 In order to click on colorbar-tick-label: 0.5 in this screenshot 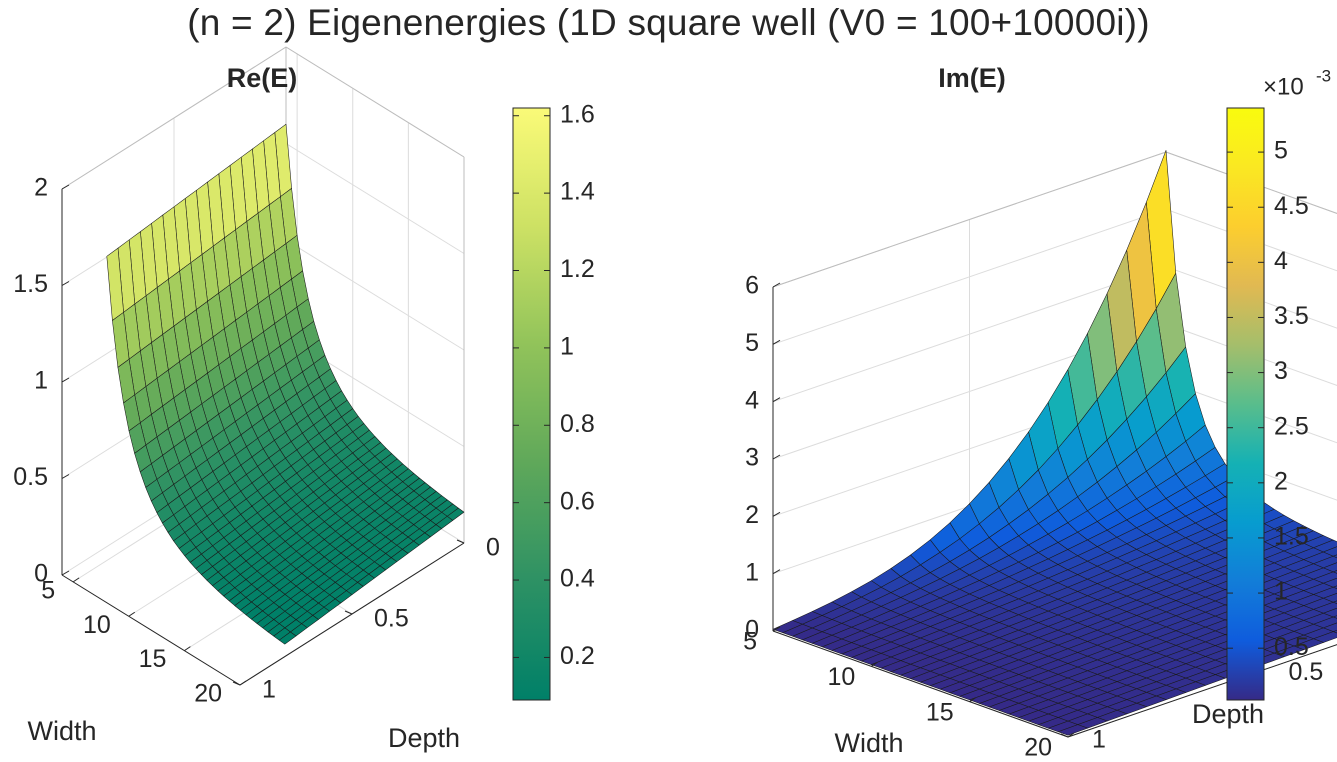, I will do `click(1291, 647)`.